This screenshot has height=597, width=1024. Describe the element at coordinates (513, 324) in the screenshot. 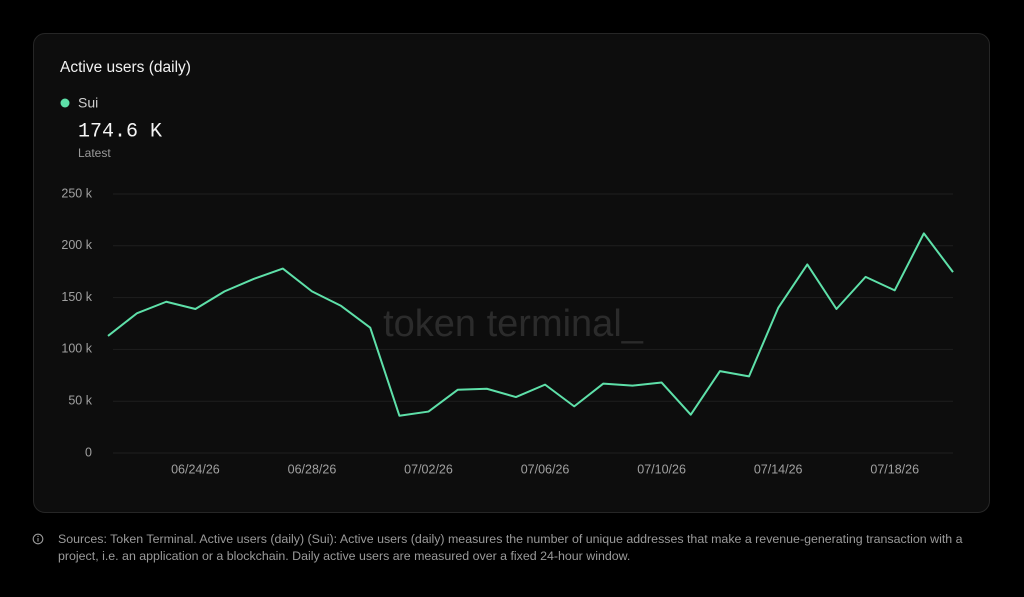

I see `watermark: token terminal_` at that location.